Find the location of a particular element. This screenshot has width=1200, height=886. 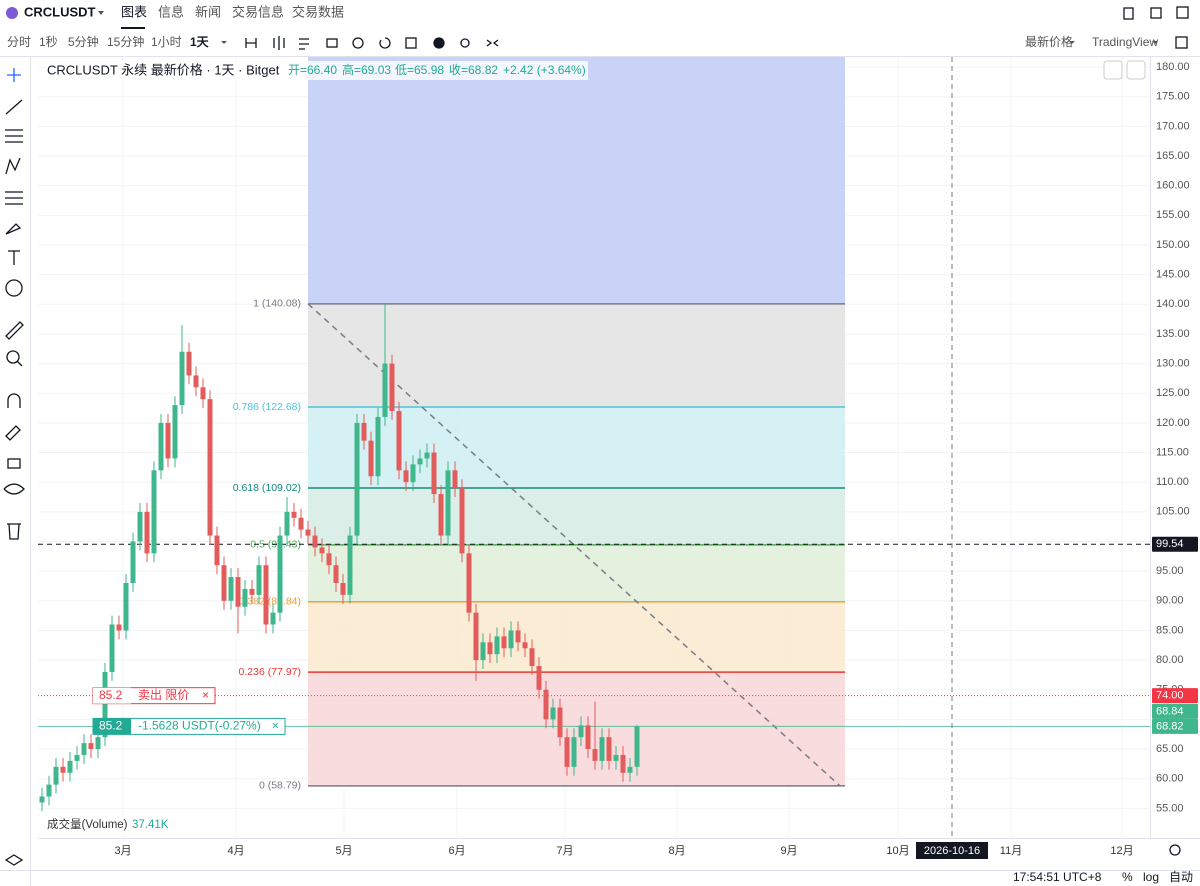

x-tick-label: 4月 is located at coordinates (235, 851).